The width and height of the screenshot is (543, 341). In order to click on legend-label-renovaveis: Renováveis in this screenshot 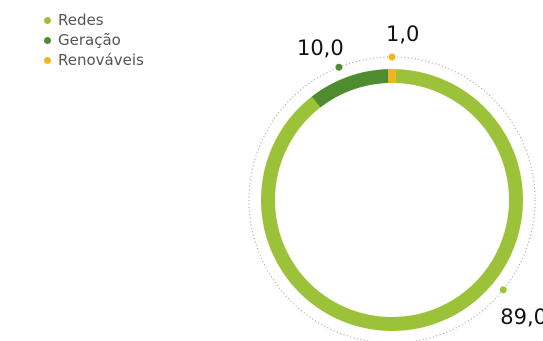, I will do `click(101, 60)`.